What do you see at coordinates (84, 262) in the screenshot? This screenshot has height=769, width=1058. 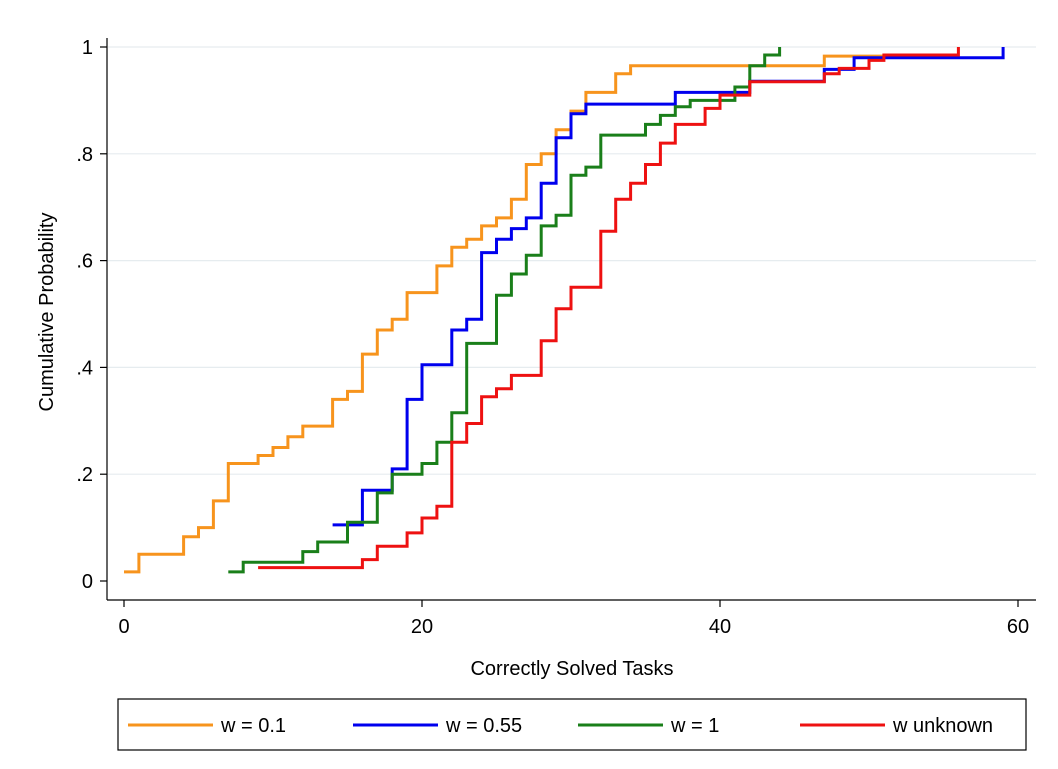 I see `y-tick-label: .6` at bounding box center [84, 262].